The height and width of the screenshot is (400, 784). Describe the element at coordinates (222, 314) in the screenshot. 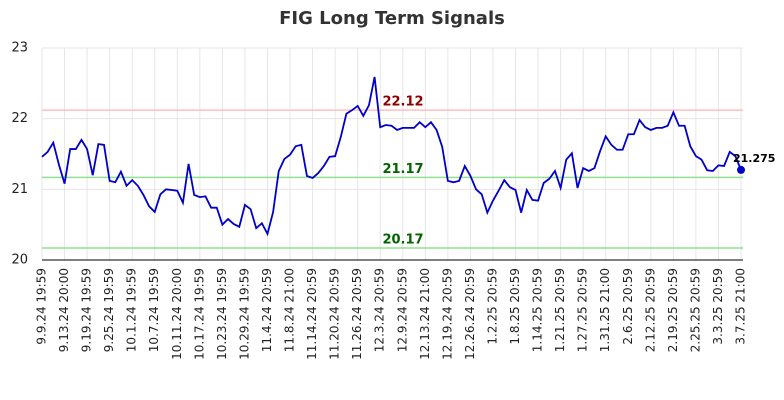

I see `x-tick-label: 10.23.24 19:59` at that location.